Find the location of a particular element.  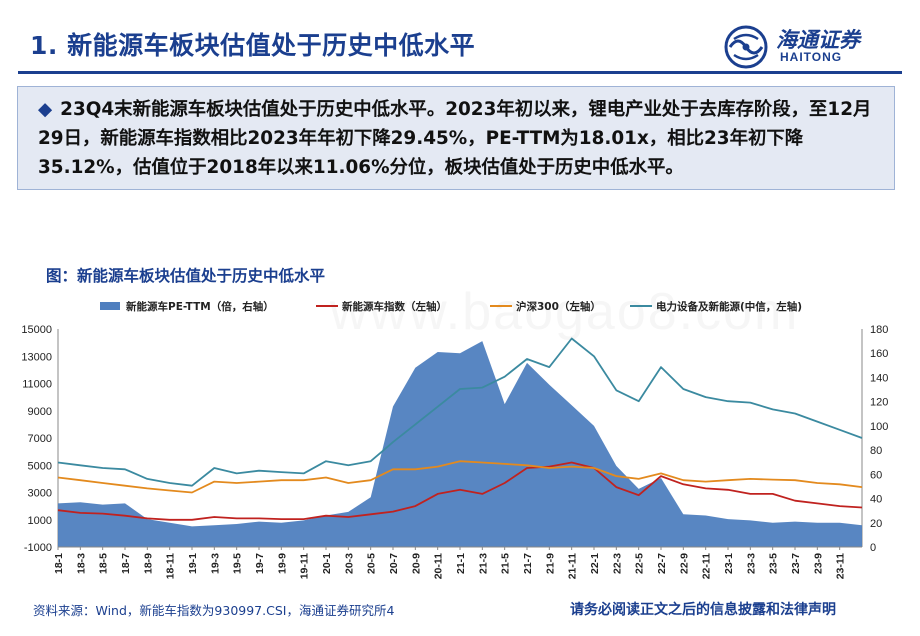

x-tick-label: 20-1 is located at coordinates (327, 563).